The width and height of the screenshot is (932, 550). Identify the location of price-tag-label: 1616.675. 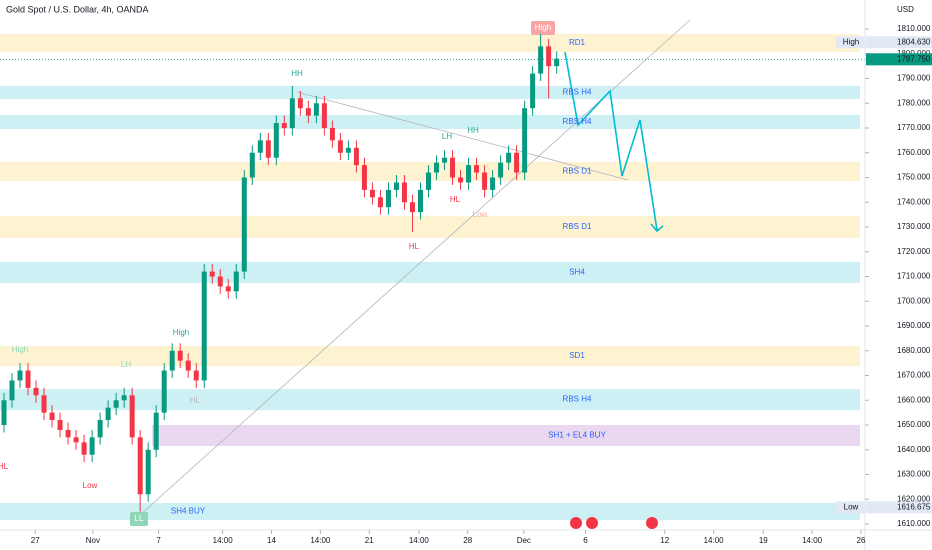
(914, 507).